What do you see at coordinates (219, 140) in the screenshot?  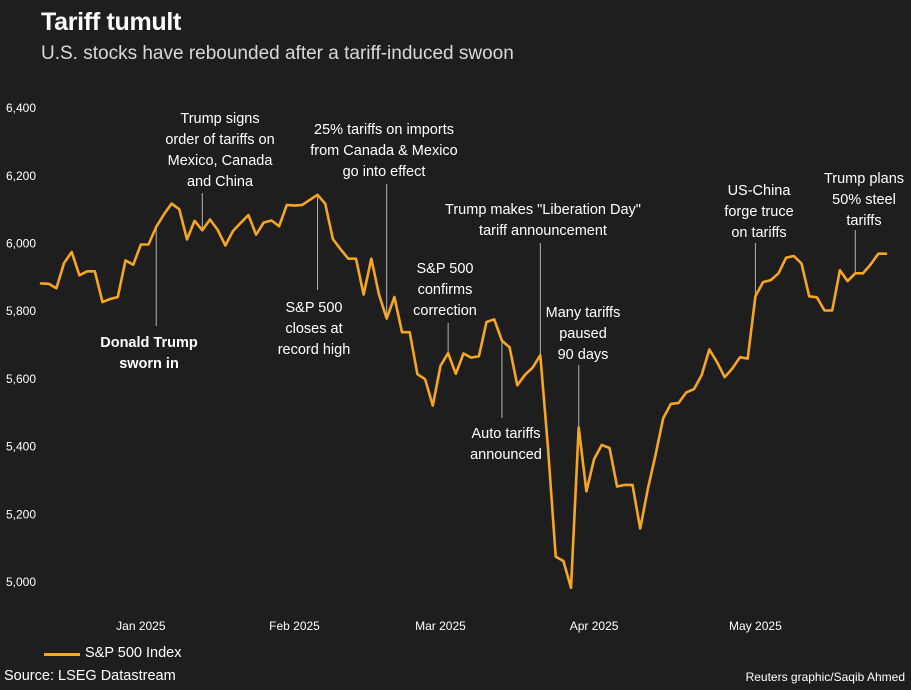 I see `annotation-line: order of tariffs on` at bounding box center [219, 140].